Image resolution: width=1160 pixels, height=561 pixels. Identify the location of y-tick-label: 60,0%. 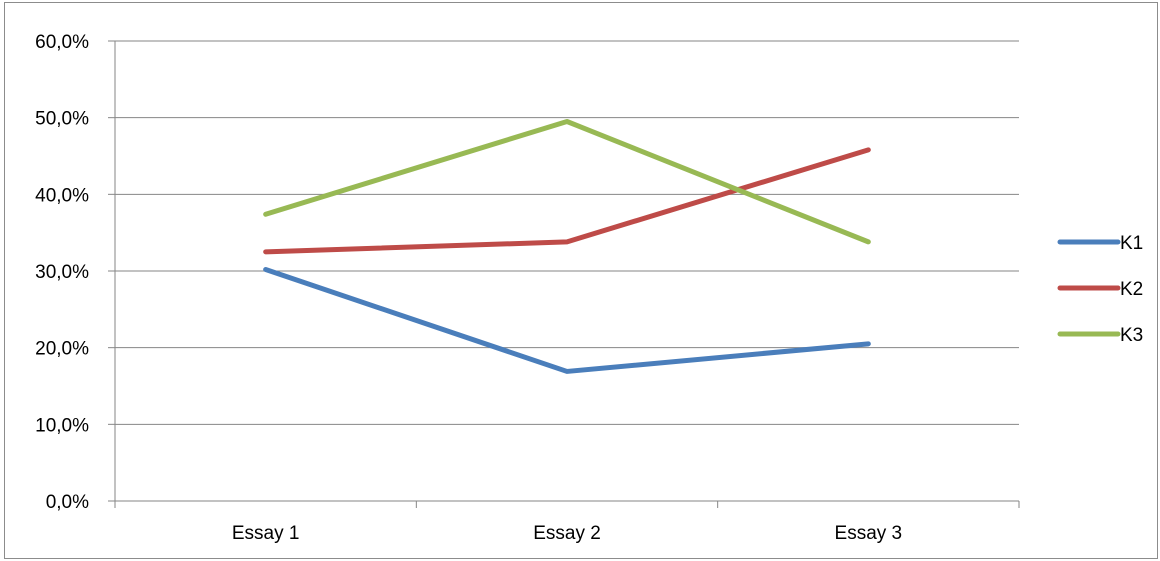
(62, 42).